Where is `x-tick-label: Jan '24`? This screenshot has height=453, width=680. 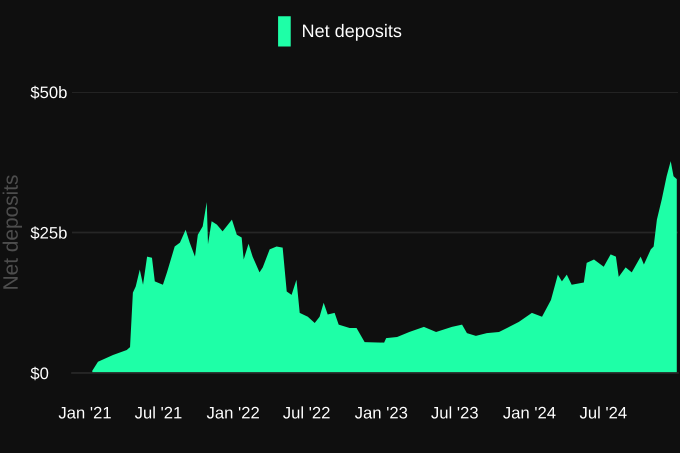
x-tick-label: Jan '24 is located at coordinates (529, 412).